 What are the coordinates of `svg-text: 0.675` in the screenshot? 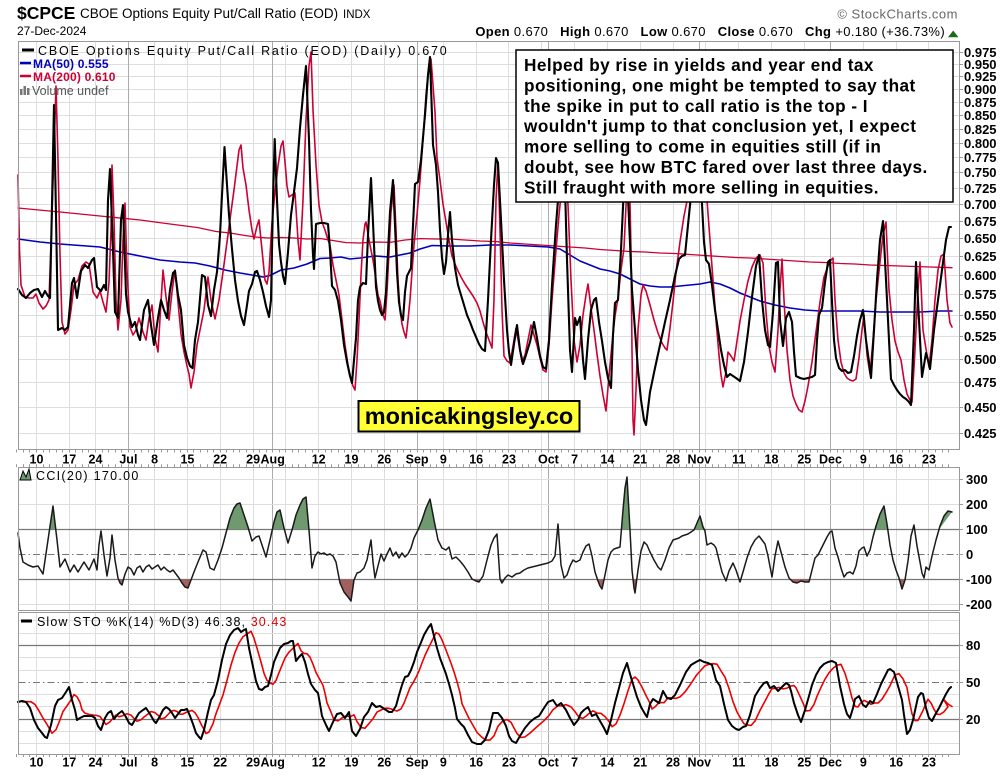 It's located at (980, 221).